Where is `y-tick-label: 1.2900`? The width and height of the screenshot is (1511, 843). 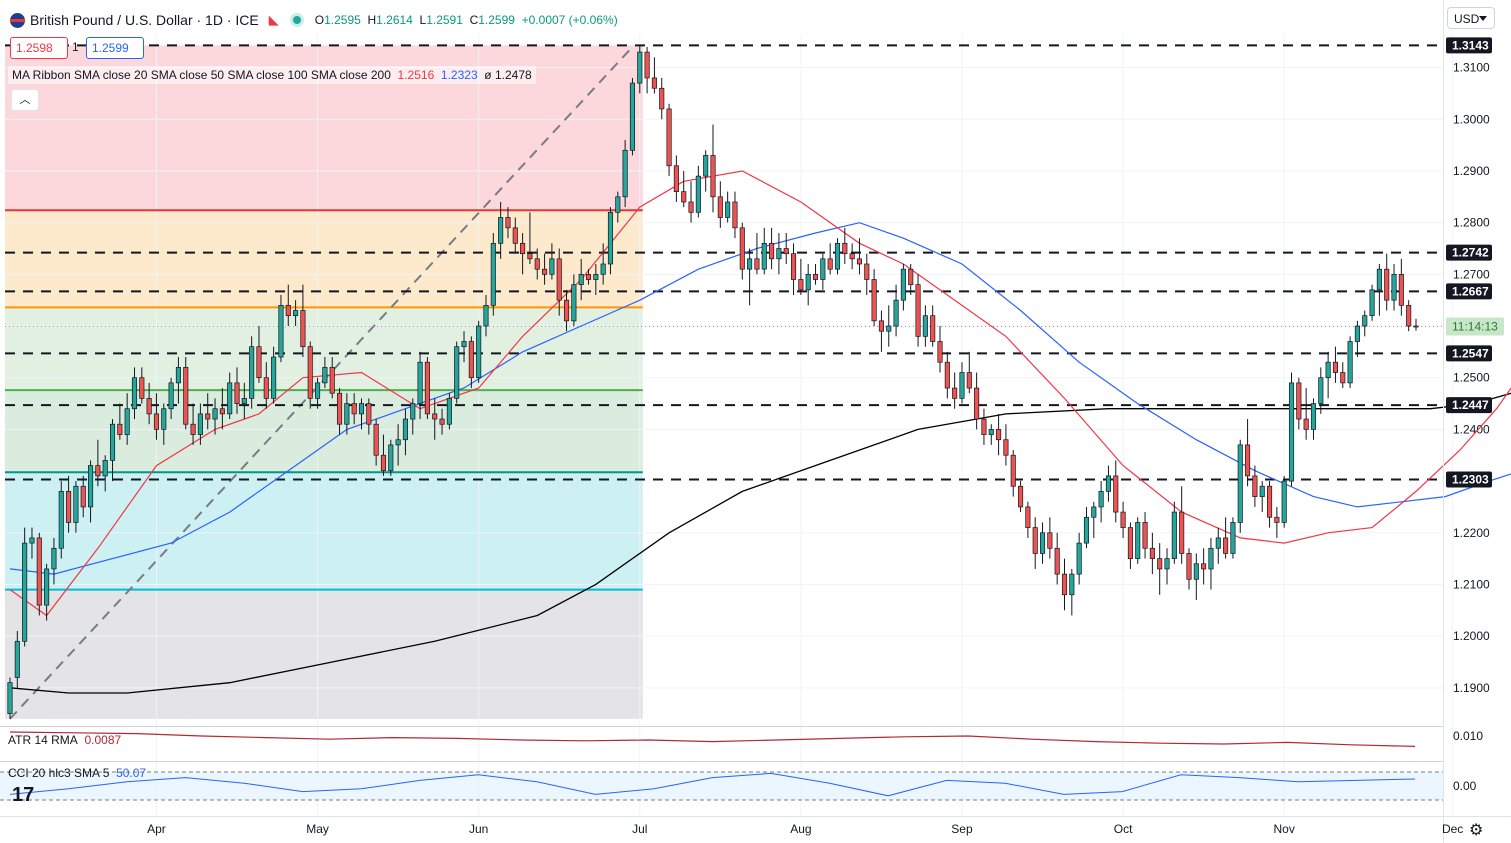
y-tick-label: 1.2900 is located at coordinates (1471, 171).